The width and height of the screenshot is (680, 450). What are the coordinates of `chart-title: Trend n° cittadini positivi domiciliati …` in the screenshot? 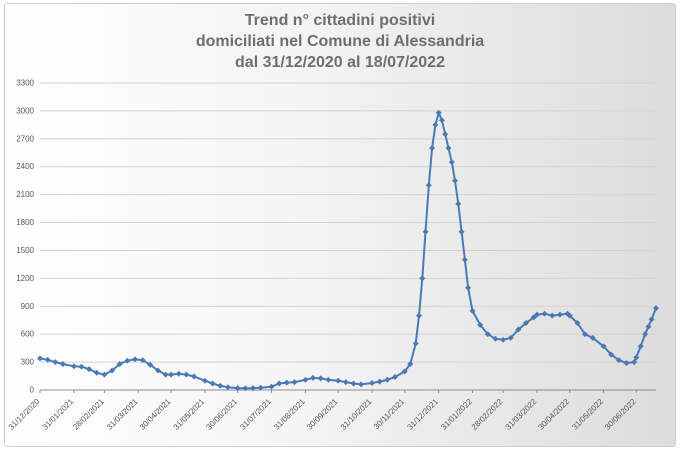 It's located at (340, 41).